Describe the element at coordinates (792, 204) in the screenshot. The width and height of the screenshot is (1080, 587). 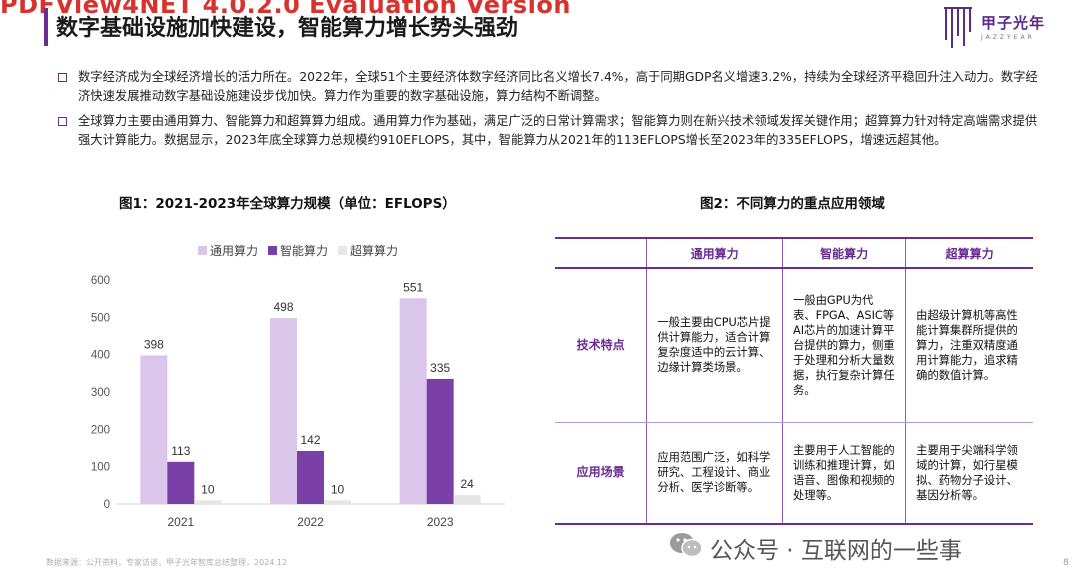
I see `figure-2-title: 图2：不同算力的重点应用领域` at that location.